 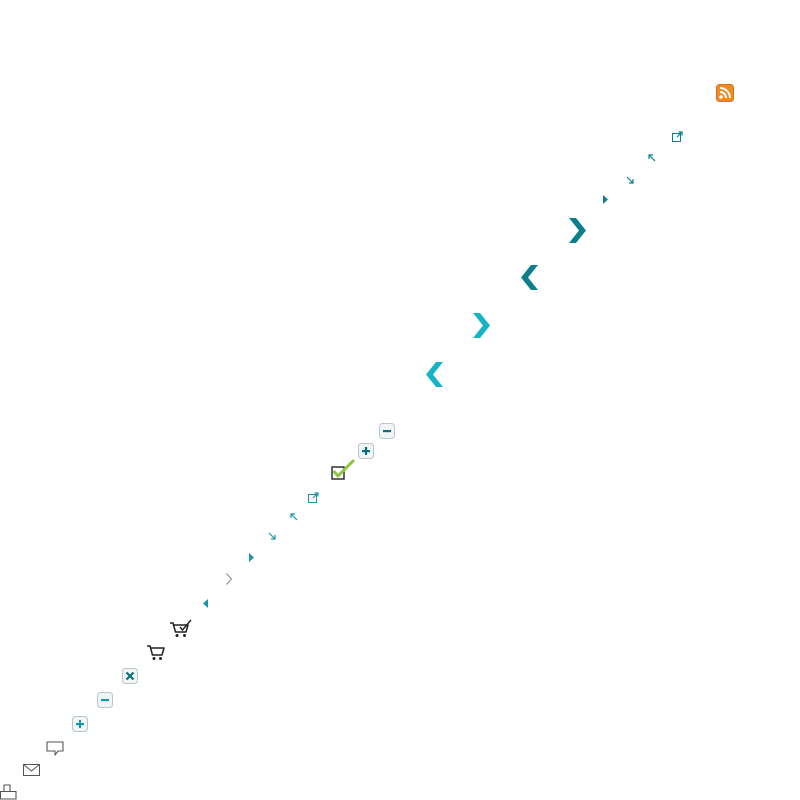 What do you see at coordinates (130, 676) in the screenshot?
I see `close-box-icon` at bounding box center [130, 676].